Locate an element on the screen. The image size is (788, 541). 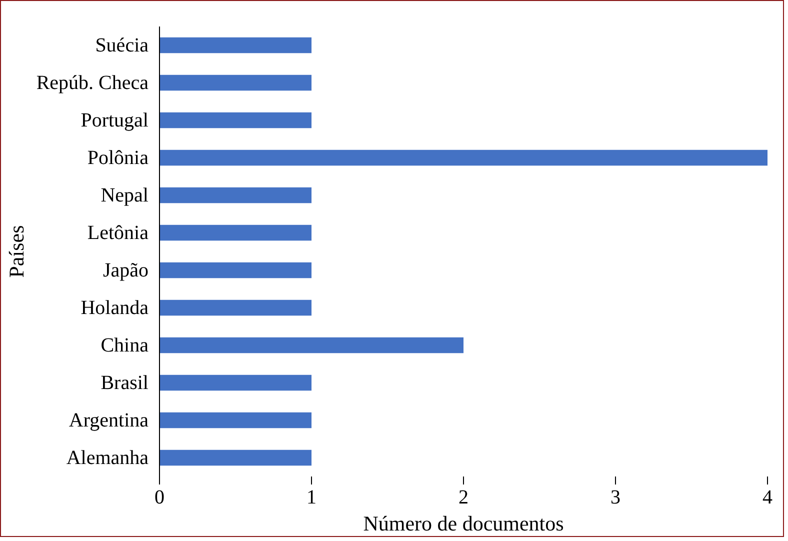
x-axis-title: Número de documentos is located at coordinates (463, 524).